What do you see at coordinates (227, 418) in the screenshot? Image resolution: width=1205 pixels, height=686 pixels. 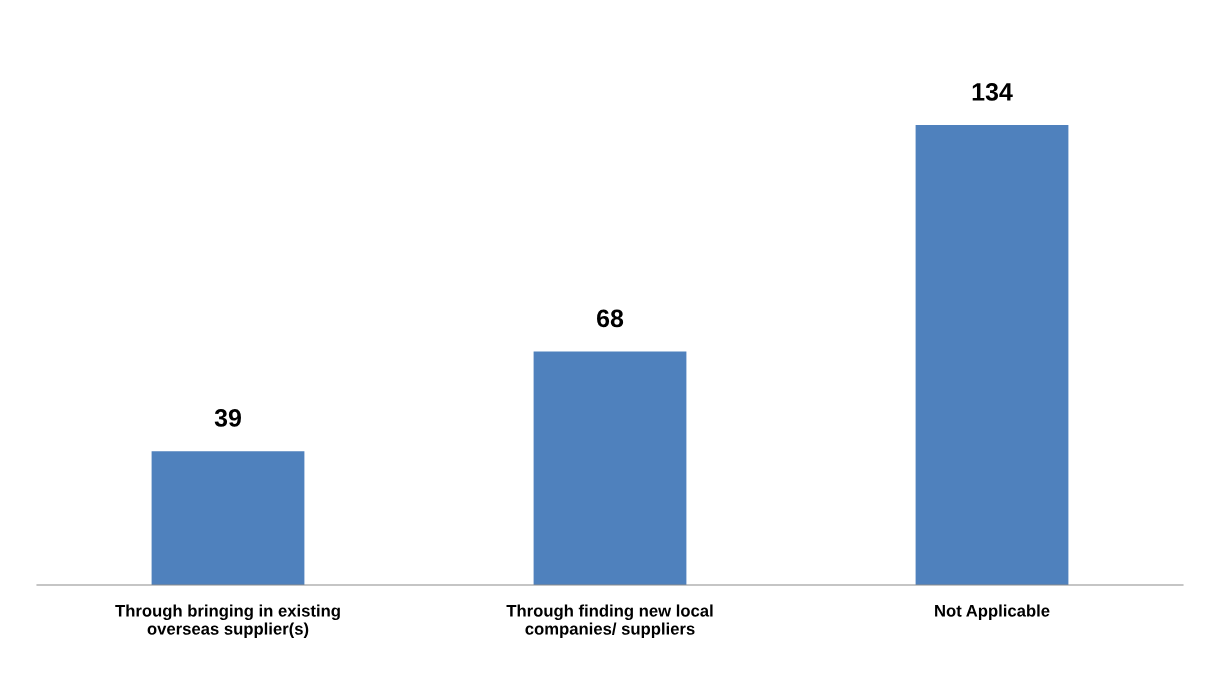 I see `data-label: 39` at bounding box center [227, 418].